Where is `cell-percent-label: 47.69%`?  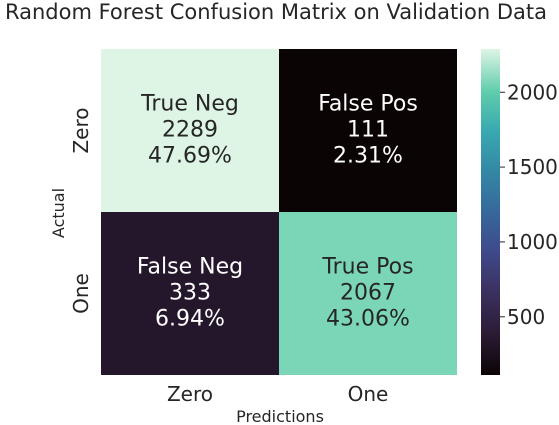
cell-percent-label: 47.69% is located at coordinates (190, 156).